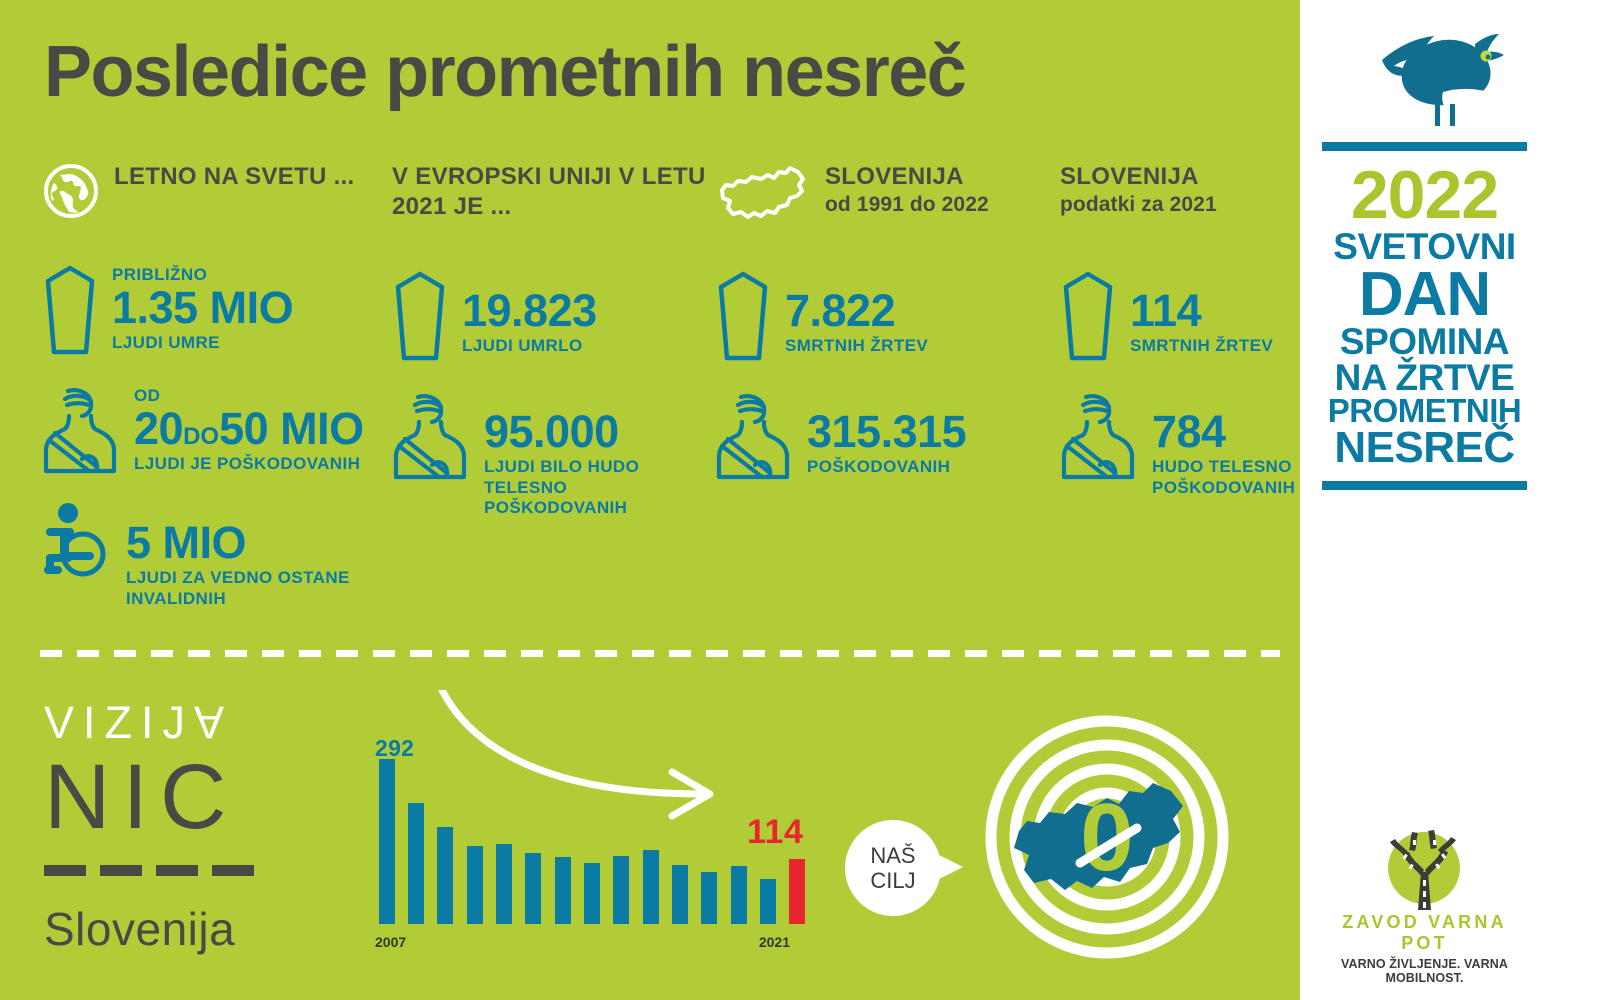 The height and width of the screenshot is (1000, 1600). What do you see at coordinates (840, 310) in the screenshot?
I see `stat-value: 7.822` at bounding box center [840, 310].